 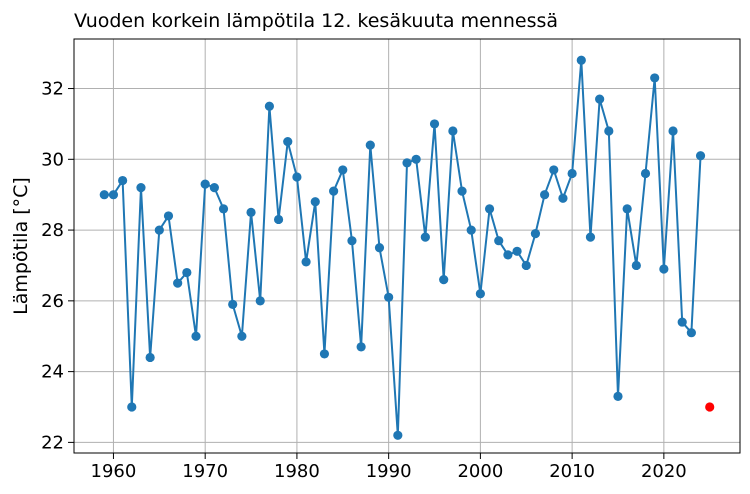 I want to click on x-tick-label: 1980, so click(x=297, y=471).